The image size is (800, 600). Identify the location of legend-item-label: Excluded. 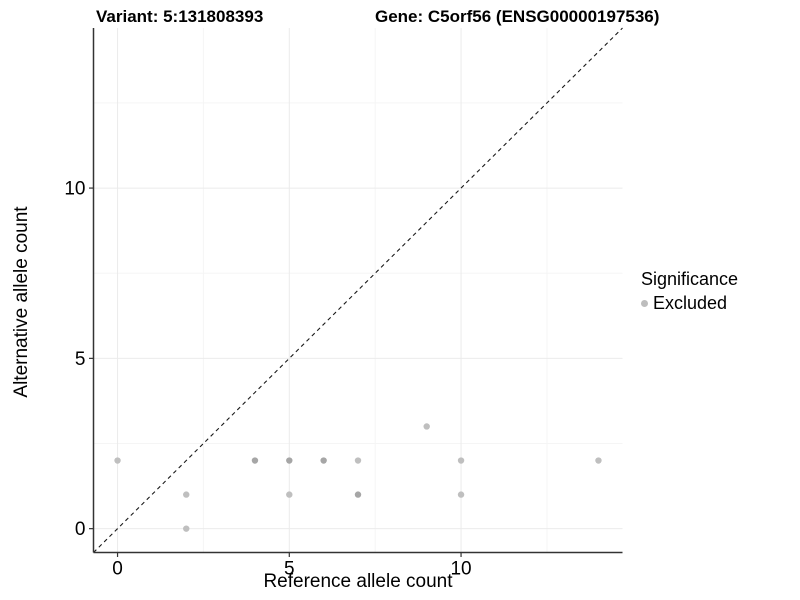
(690, 303).